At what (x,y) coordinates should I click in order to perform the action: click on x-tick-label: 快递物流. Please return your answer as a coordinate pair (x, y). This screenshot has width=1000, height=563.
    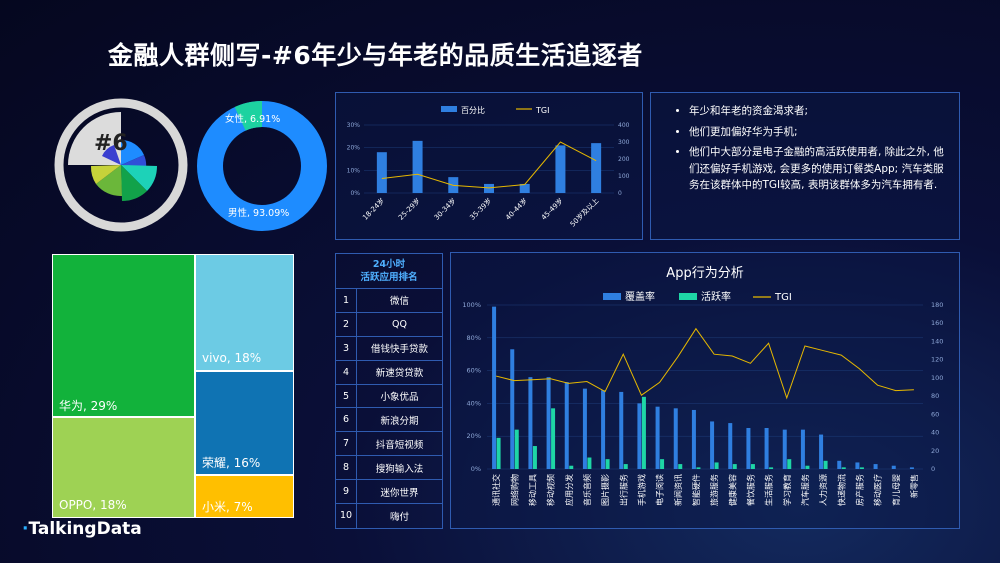
    Looking at the image, I should click on (841, 490).